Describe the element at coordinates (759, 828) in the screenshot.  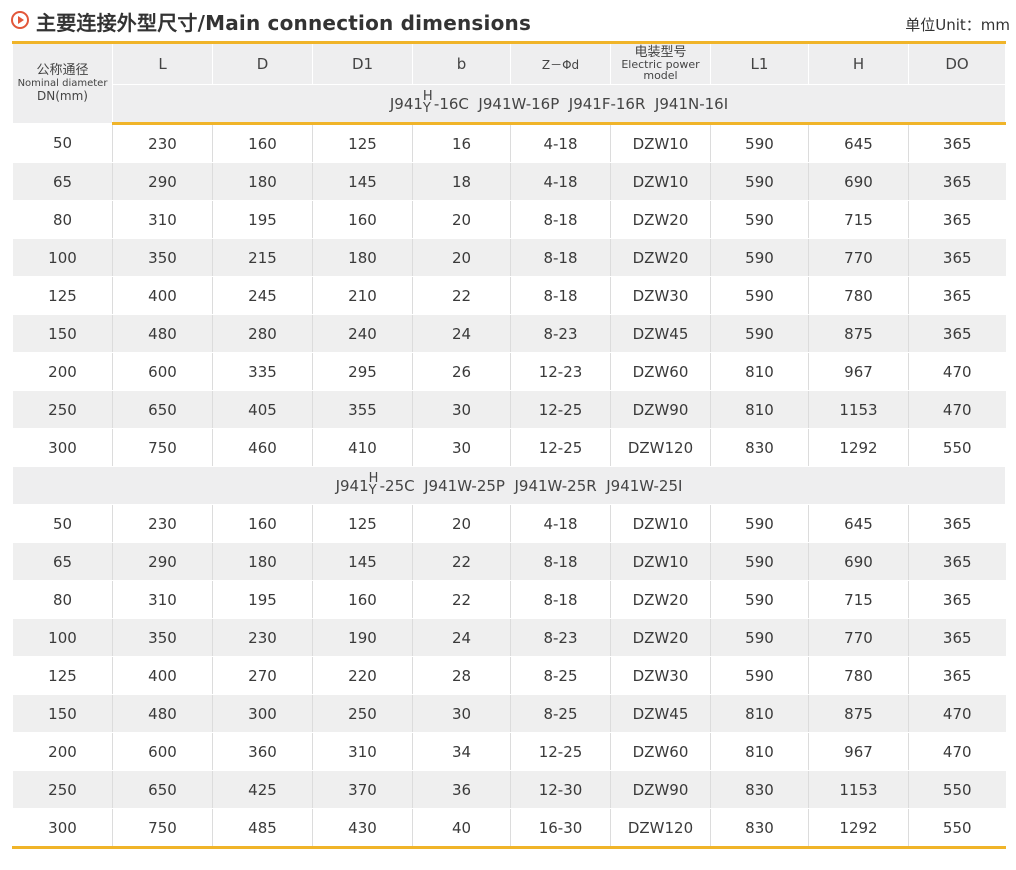
I see `cell-l1: 830` at that location.